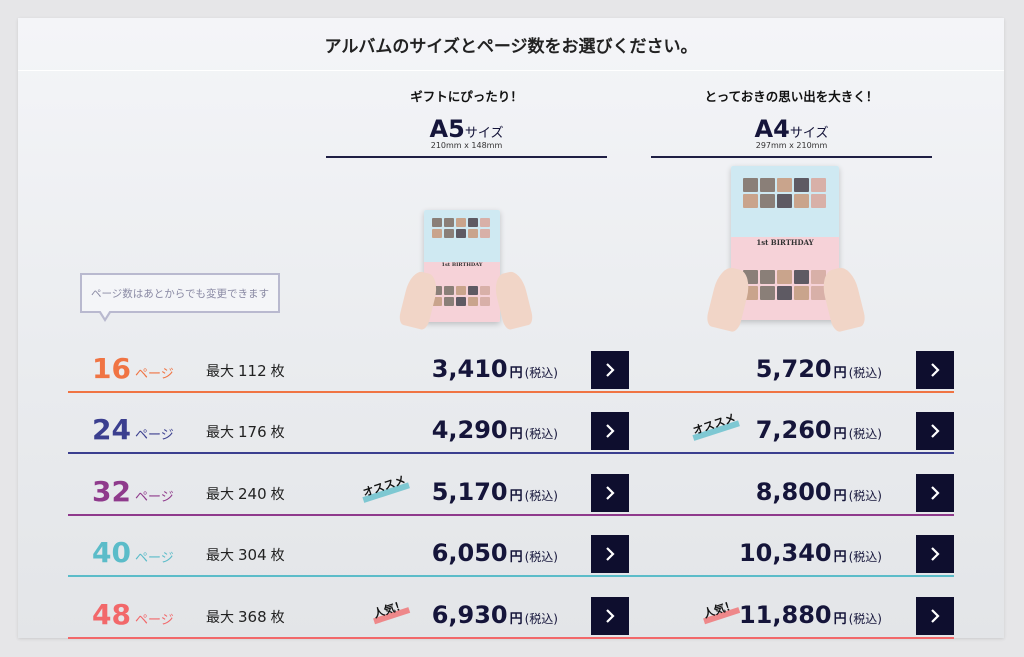  Describe the element at coordinates (466, 129) in the screenshot. I see `a5-size-label: A5サイズ` at that location.